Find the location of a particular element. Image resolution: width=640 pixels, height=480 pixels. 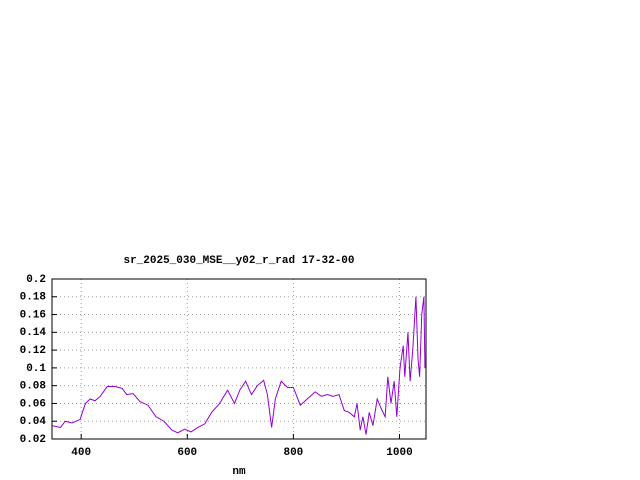

y-tick-label: 0.08 is located at coordinates (33, 387).